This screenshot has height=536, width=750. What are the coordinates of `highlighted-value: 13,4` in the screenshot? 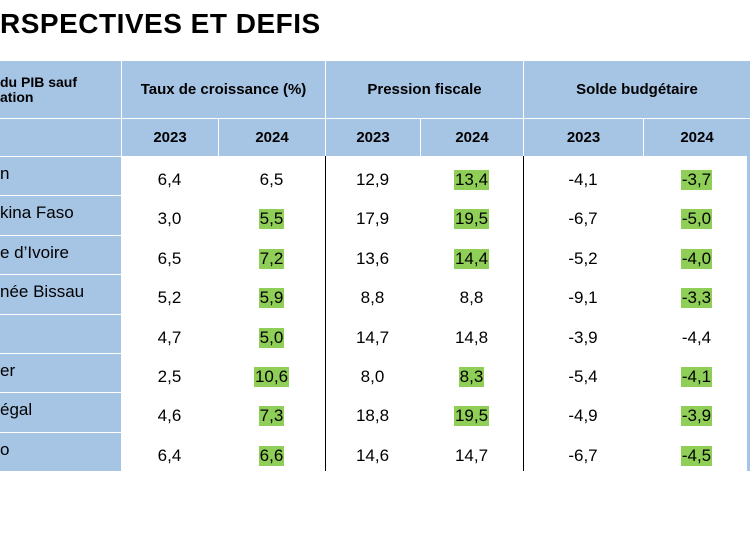 It's located at (471, 180).